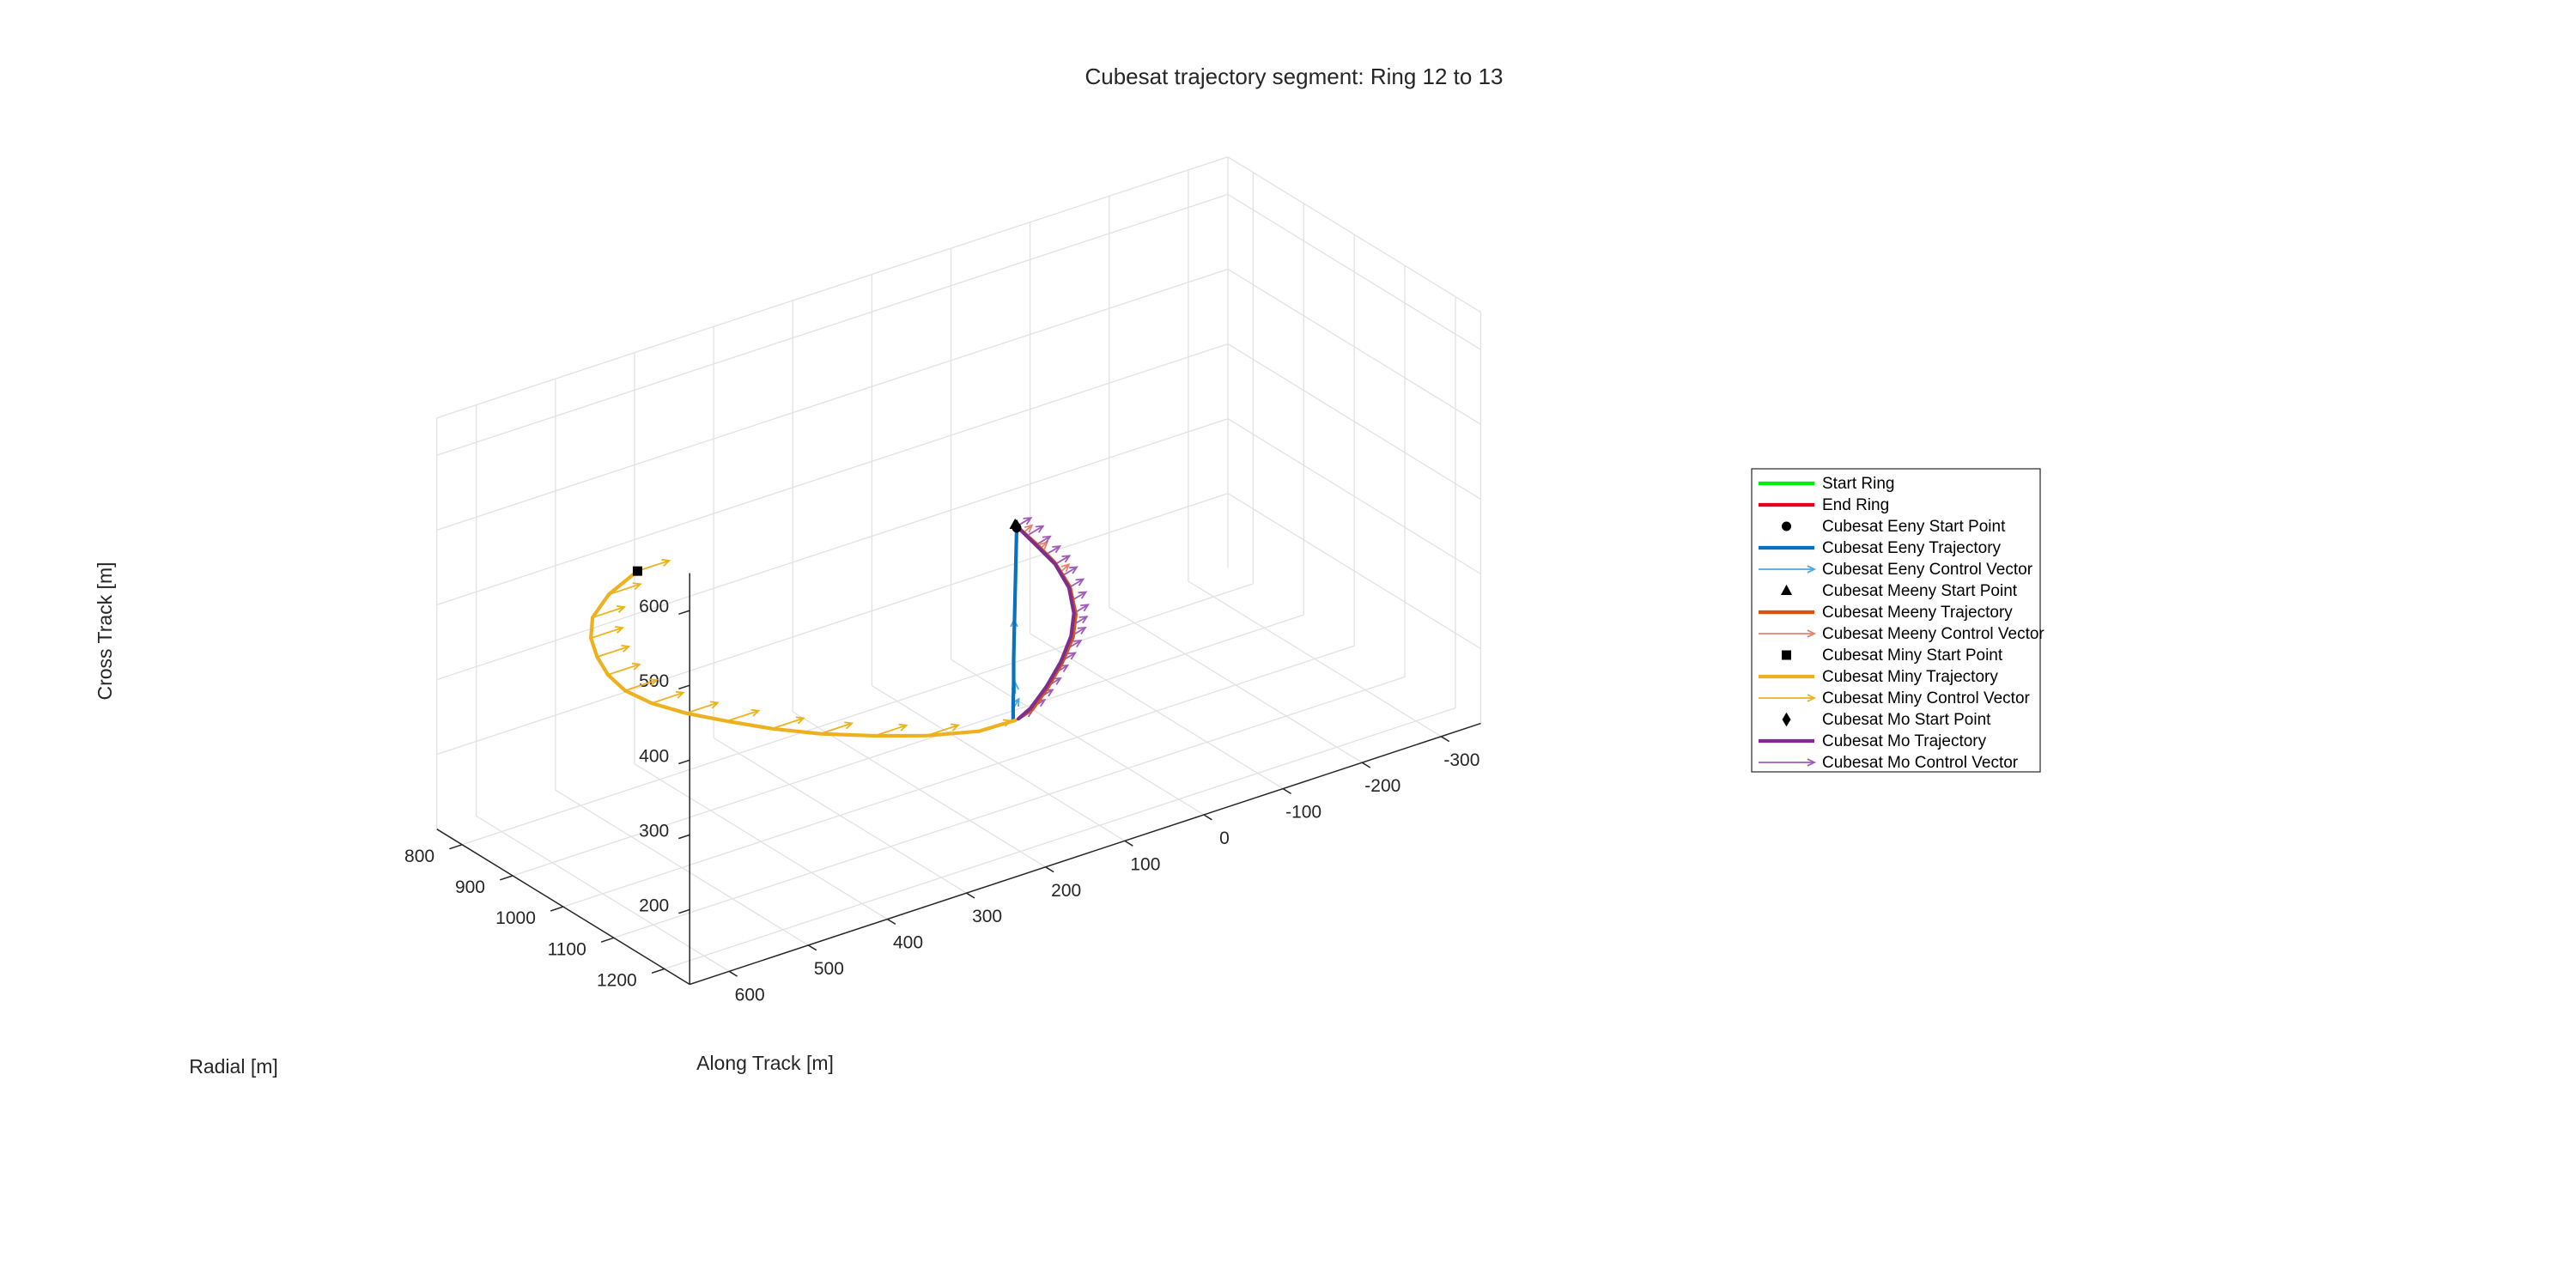 This screenshot has height=1281, width=2576. What do you see at coordinates (765, 1063) in the screenshot?
I see `x-axis-label: Along Track [m]` at bounding box center [765, 1063].